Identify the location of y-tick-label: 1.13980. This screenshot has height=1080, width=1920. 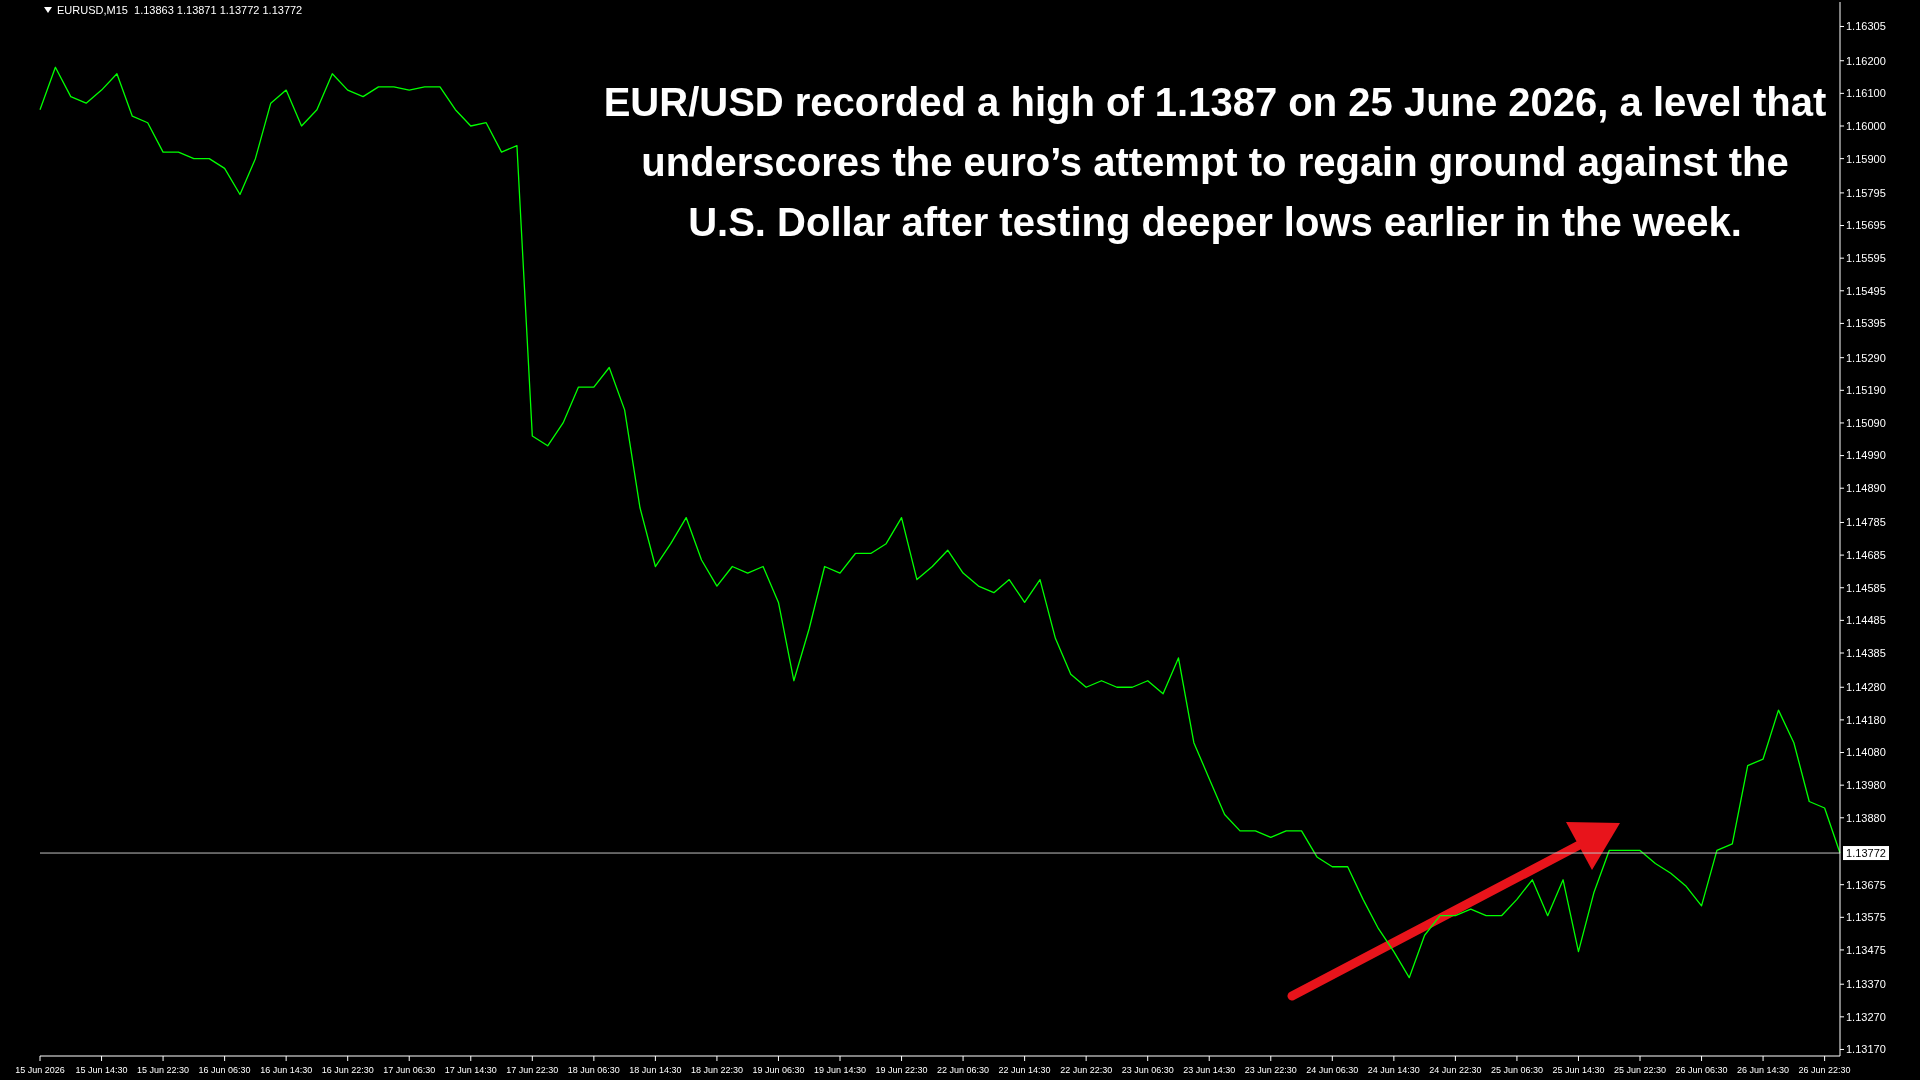
(1866, 785).